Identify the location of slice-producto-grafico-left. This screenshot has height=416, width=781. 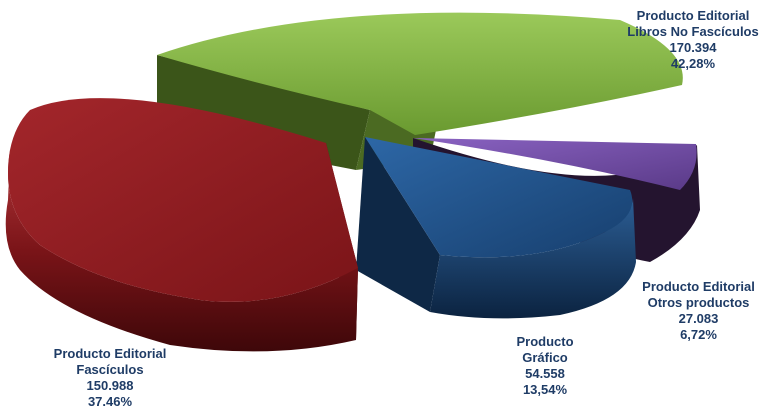
(398, 224).